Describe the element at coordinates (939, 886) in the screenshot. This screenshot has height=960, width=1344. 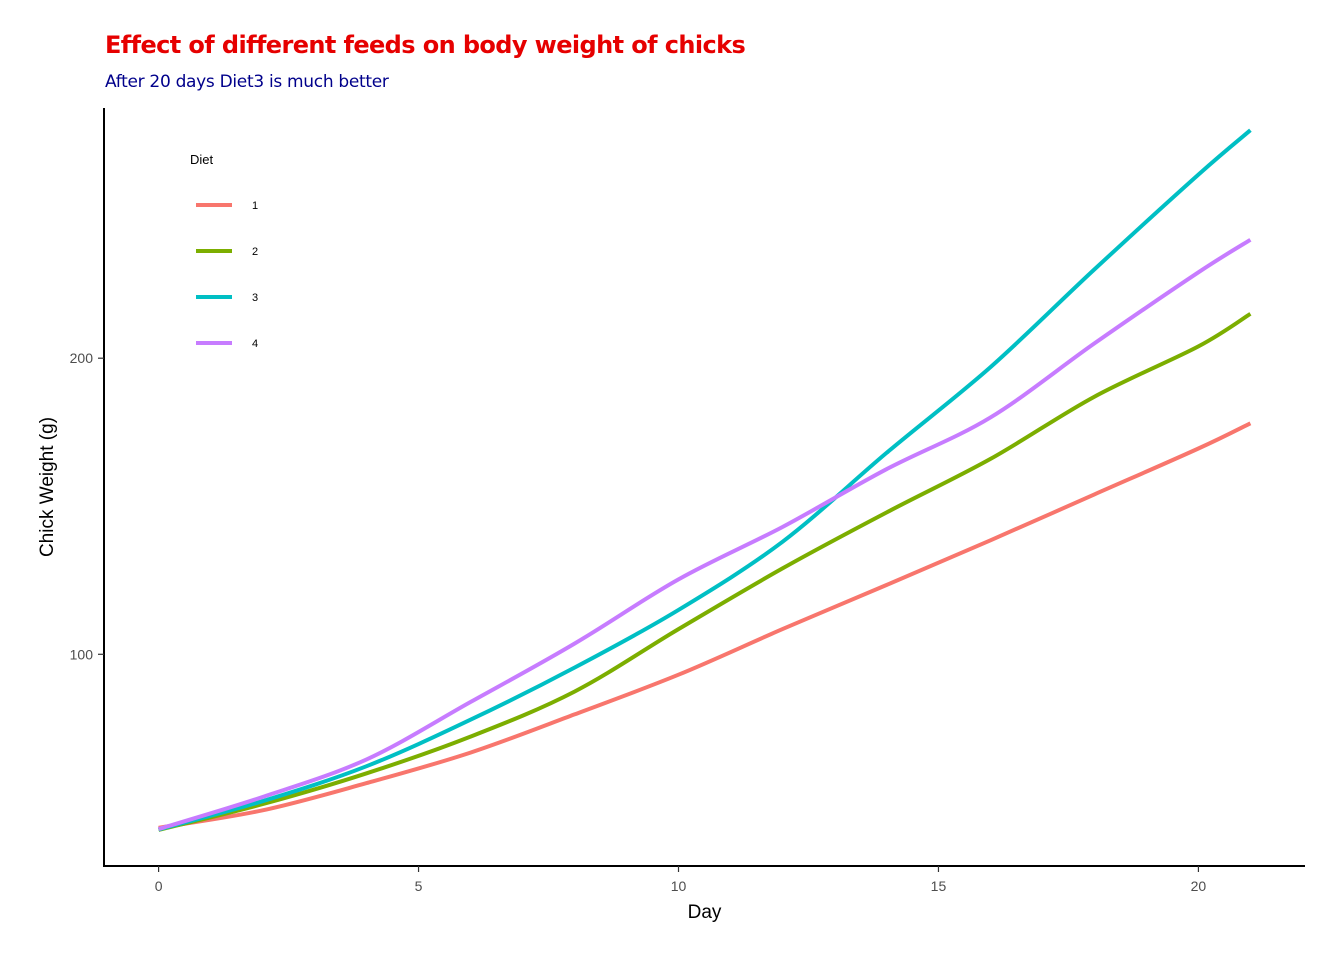
I see `x-tick-label: 15` at that location.